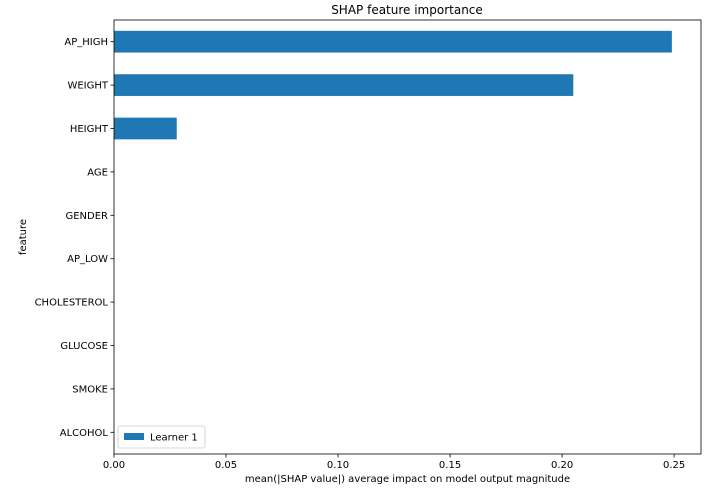 Image resolution: width=720 pixels, height=504 pixels. I want to click on y-tick-label: SMOKE, so click(90, 389).